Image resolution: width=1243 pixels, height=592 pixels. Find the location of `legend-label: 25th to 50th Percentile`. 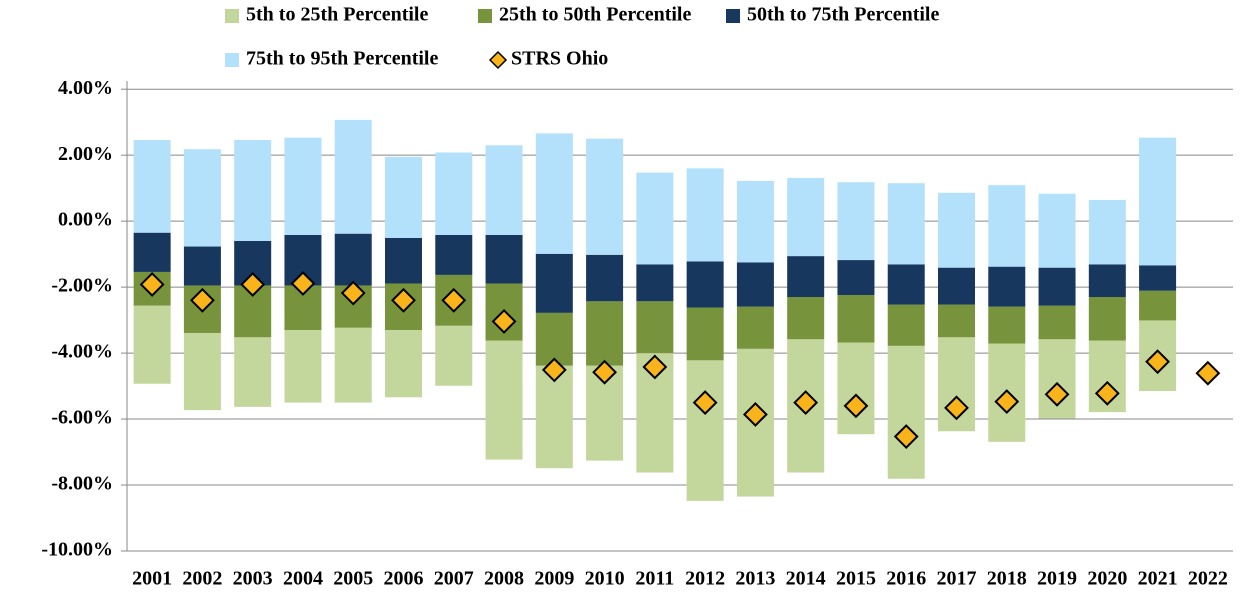

legend-label: 25th to 50th Percentile is located at coordinates (595, 15).